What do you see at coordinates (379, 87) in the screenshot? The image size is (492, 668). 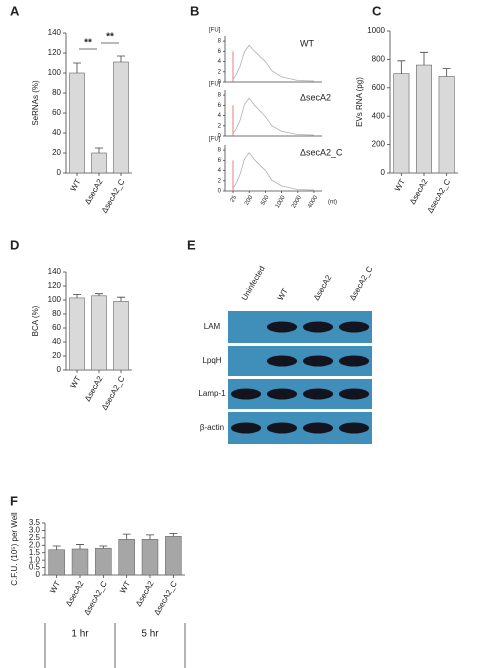 I see `y-tick-label: 600` at bounding box center [379, 87].